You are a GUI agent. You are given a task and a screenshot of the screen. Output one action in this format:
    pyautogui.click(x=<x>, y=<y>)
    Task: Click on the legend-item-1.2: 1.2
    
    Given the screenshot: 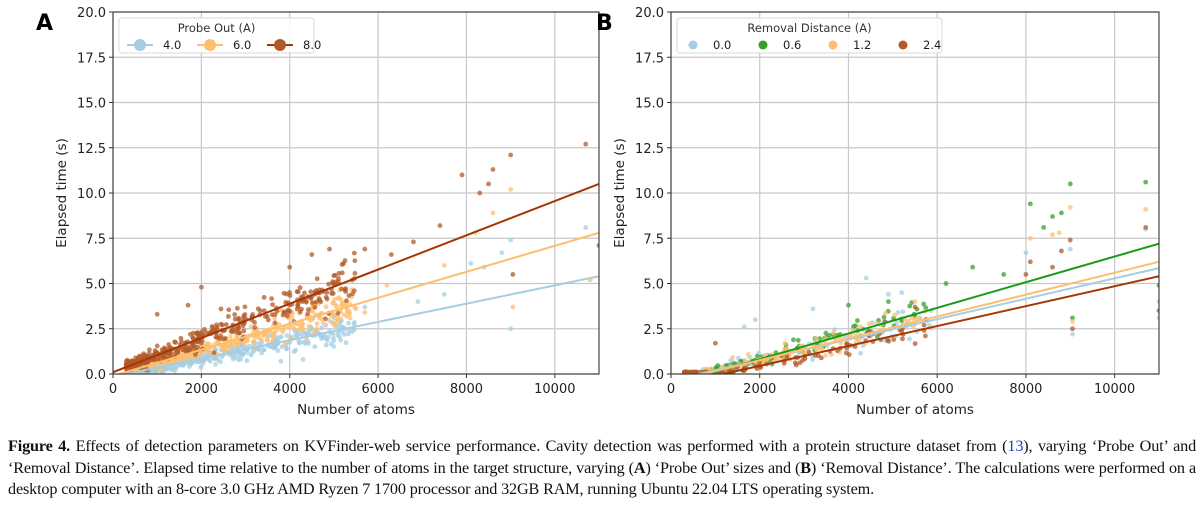 What is the action you would take?
    pyautogui.click(x=849, y=45)
    